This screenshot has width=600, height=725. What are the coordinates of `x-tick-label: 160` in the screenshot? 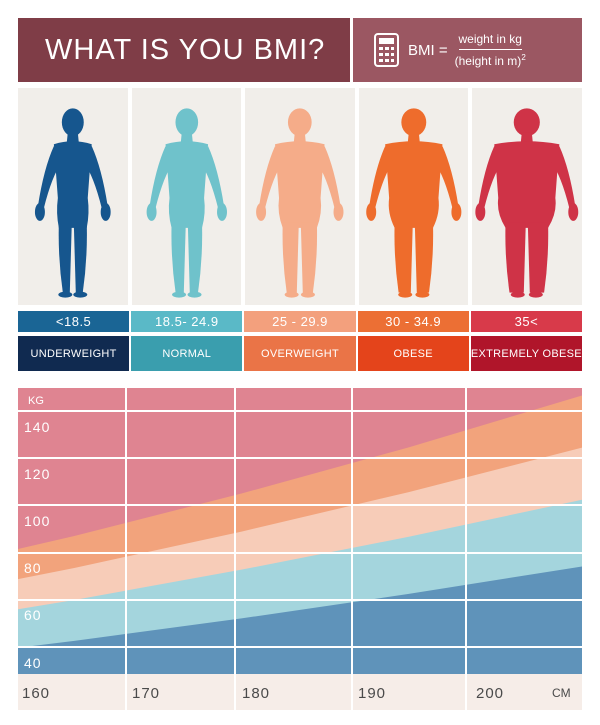 It's located at (36, 693).